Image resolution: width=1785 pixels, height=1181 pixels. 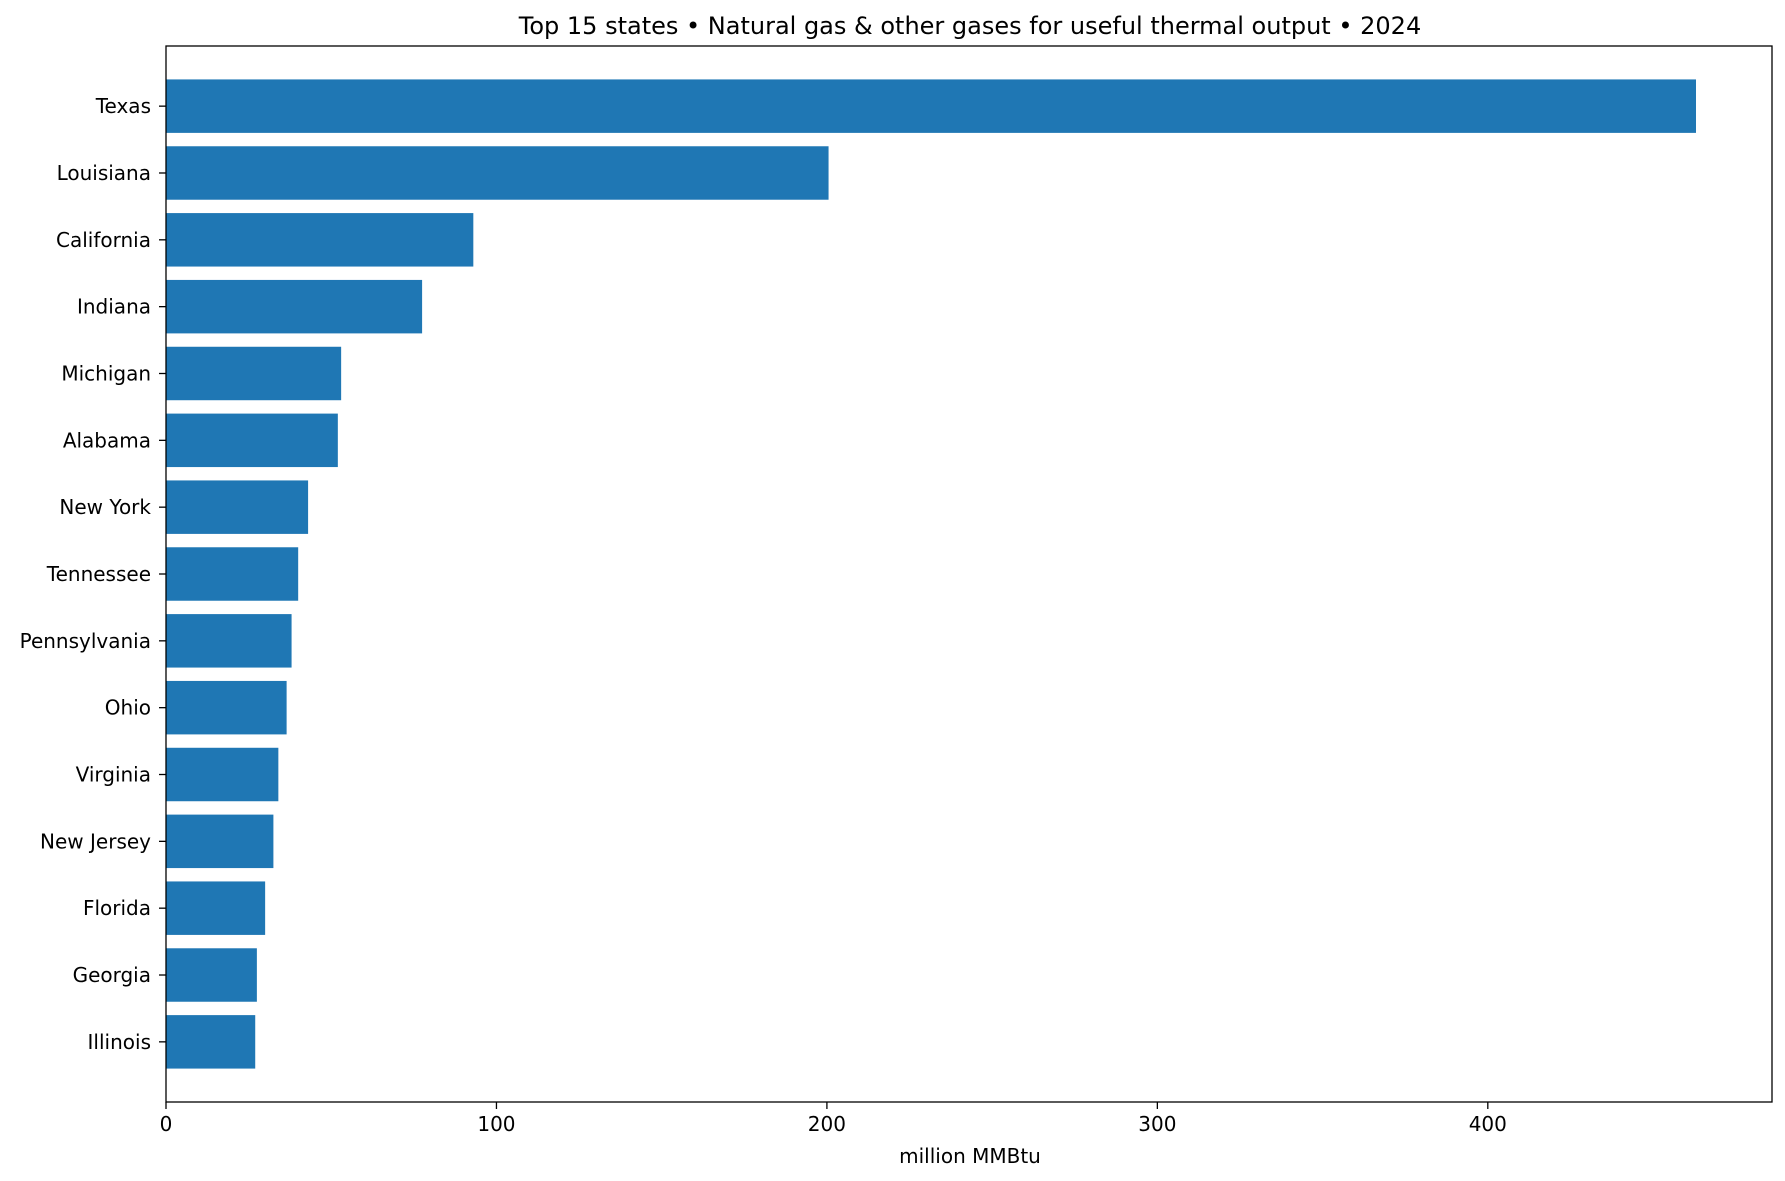 What do you see at coordinates (497, 173) in the screenshot?
I see `bar-louisiana` at bounding box center [497, 173].